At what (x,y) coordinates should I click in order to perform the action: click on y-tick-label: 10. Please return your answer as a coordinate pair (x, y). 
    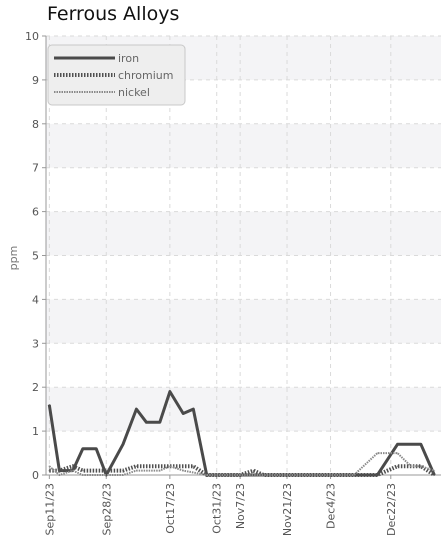
    Looking at the image, I should click on (32, 36).